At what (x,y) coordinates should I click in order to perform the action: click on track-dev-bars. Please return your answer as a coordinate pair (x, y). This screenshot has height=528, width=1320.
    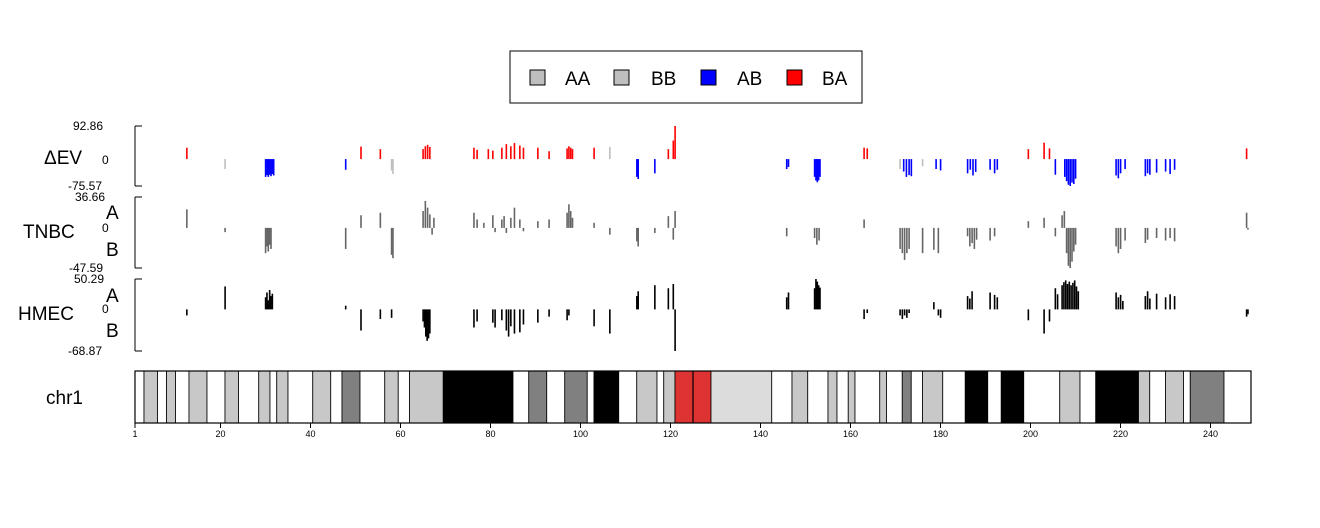
    Looking at the image, I should click on (717, 156).